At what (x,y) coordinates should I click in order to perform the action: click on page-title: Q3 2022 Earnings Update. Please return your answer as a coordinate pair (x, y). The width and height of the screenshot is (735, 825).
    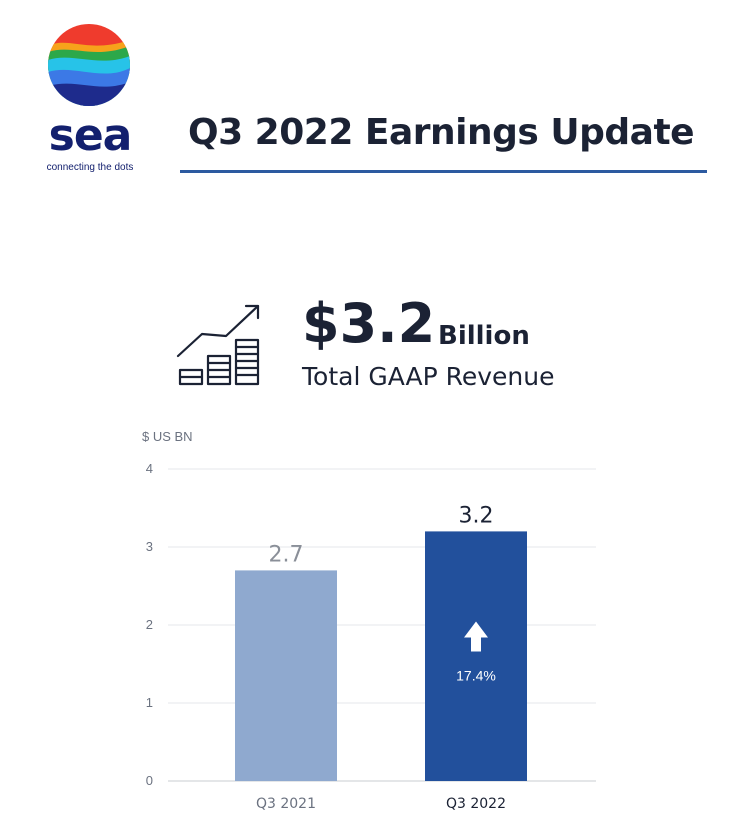
    Looking at the image, I should click on (441, 132).